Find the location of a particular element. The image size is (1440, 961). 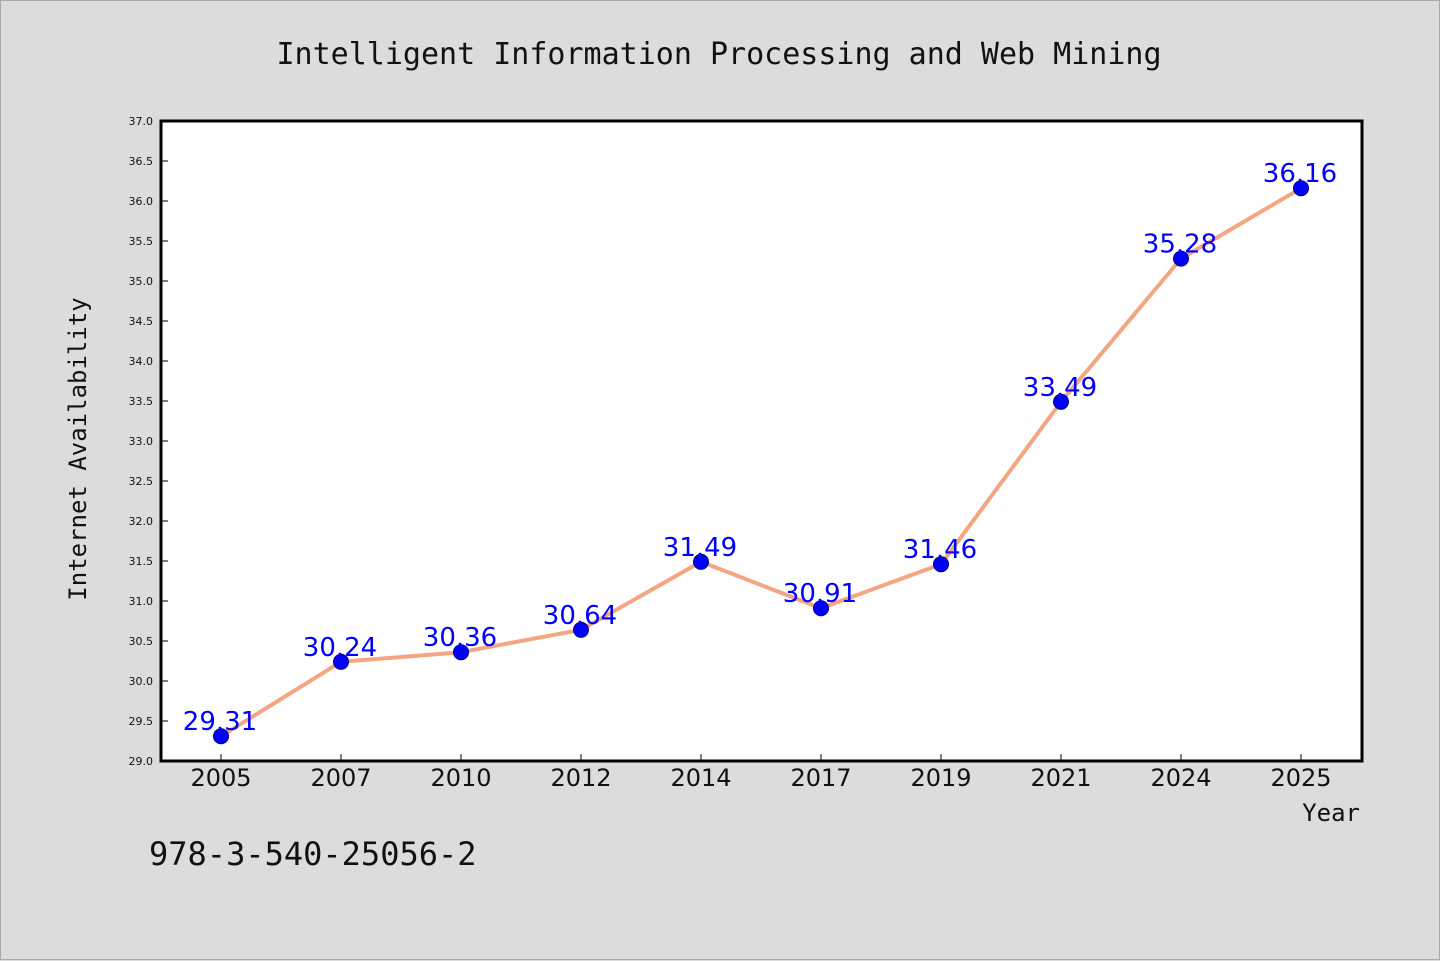

y-tick-label: 34.0 is located at coordinates (141, 361).